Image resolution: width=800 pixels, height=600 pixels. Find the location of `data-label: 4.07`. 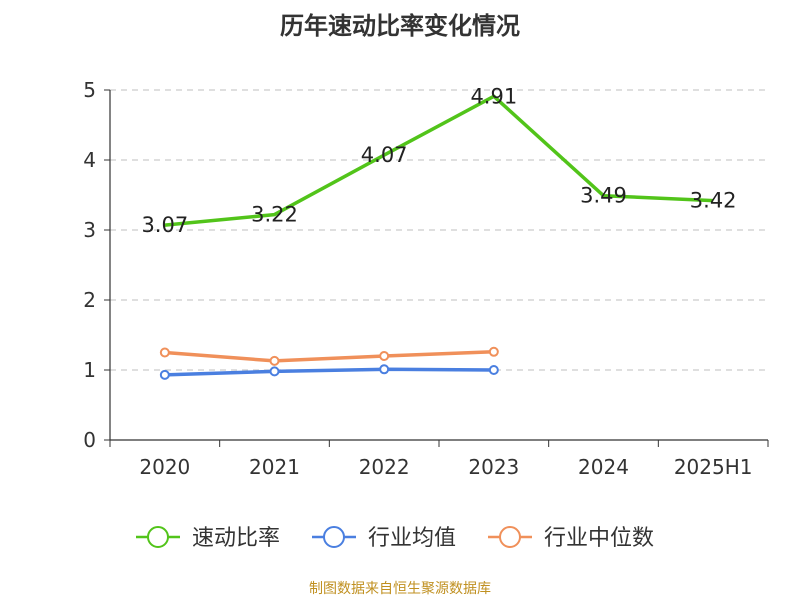

data-label: 4.07 is located at coordinates (384, 155).